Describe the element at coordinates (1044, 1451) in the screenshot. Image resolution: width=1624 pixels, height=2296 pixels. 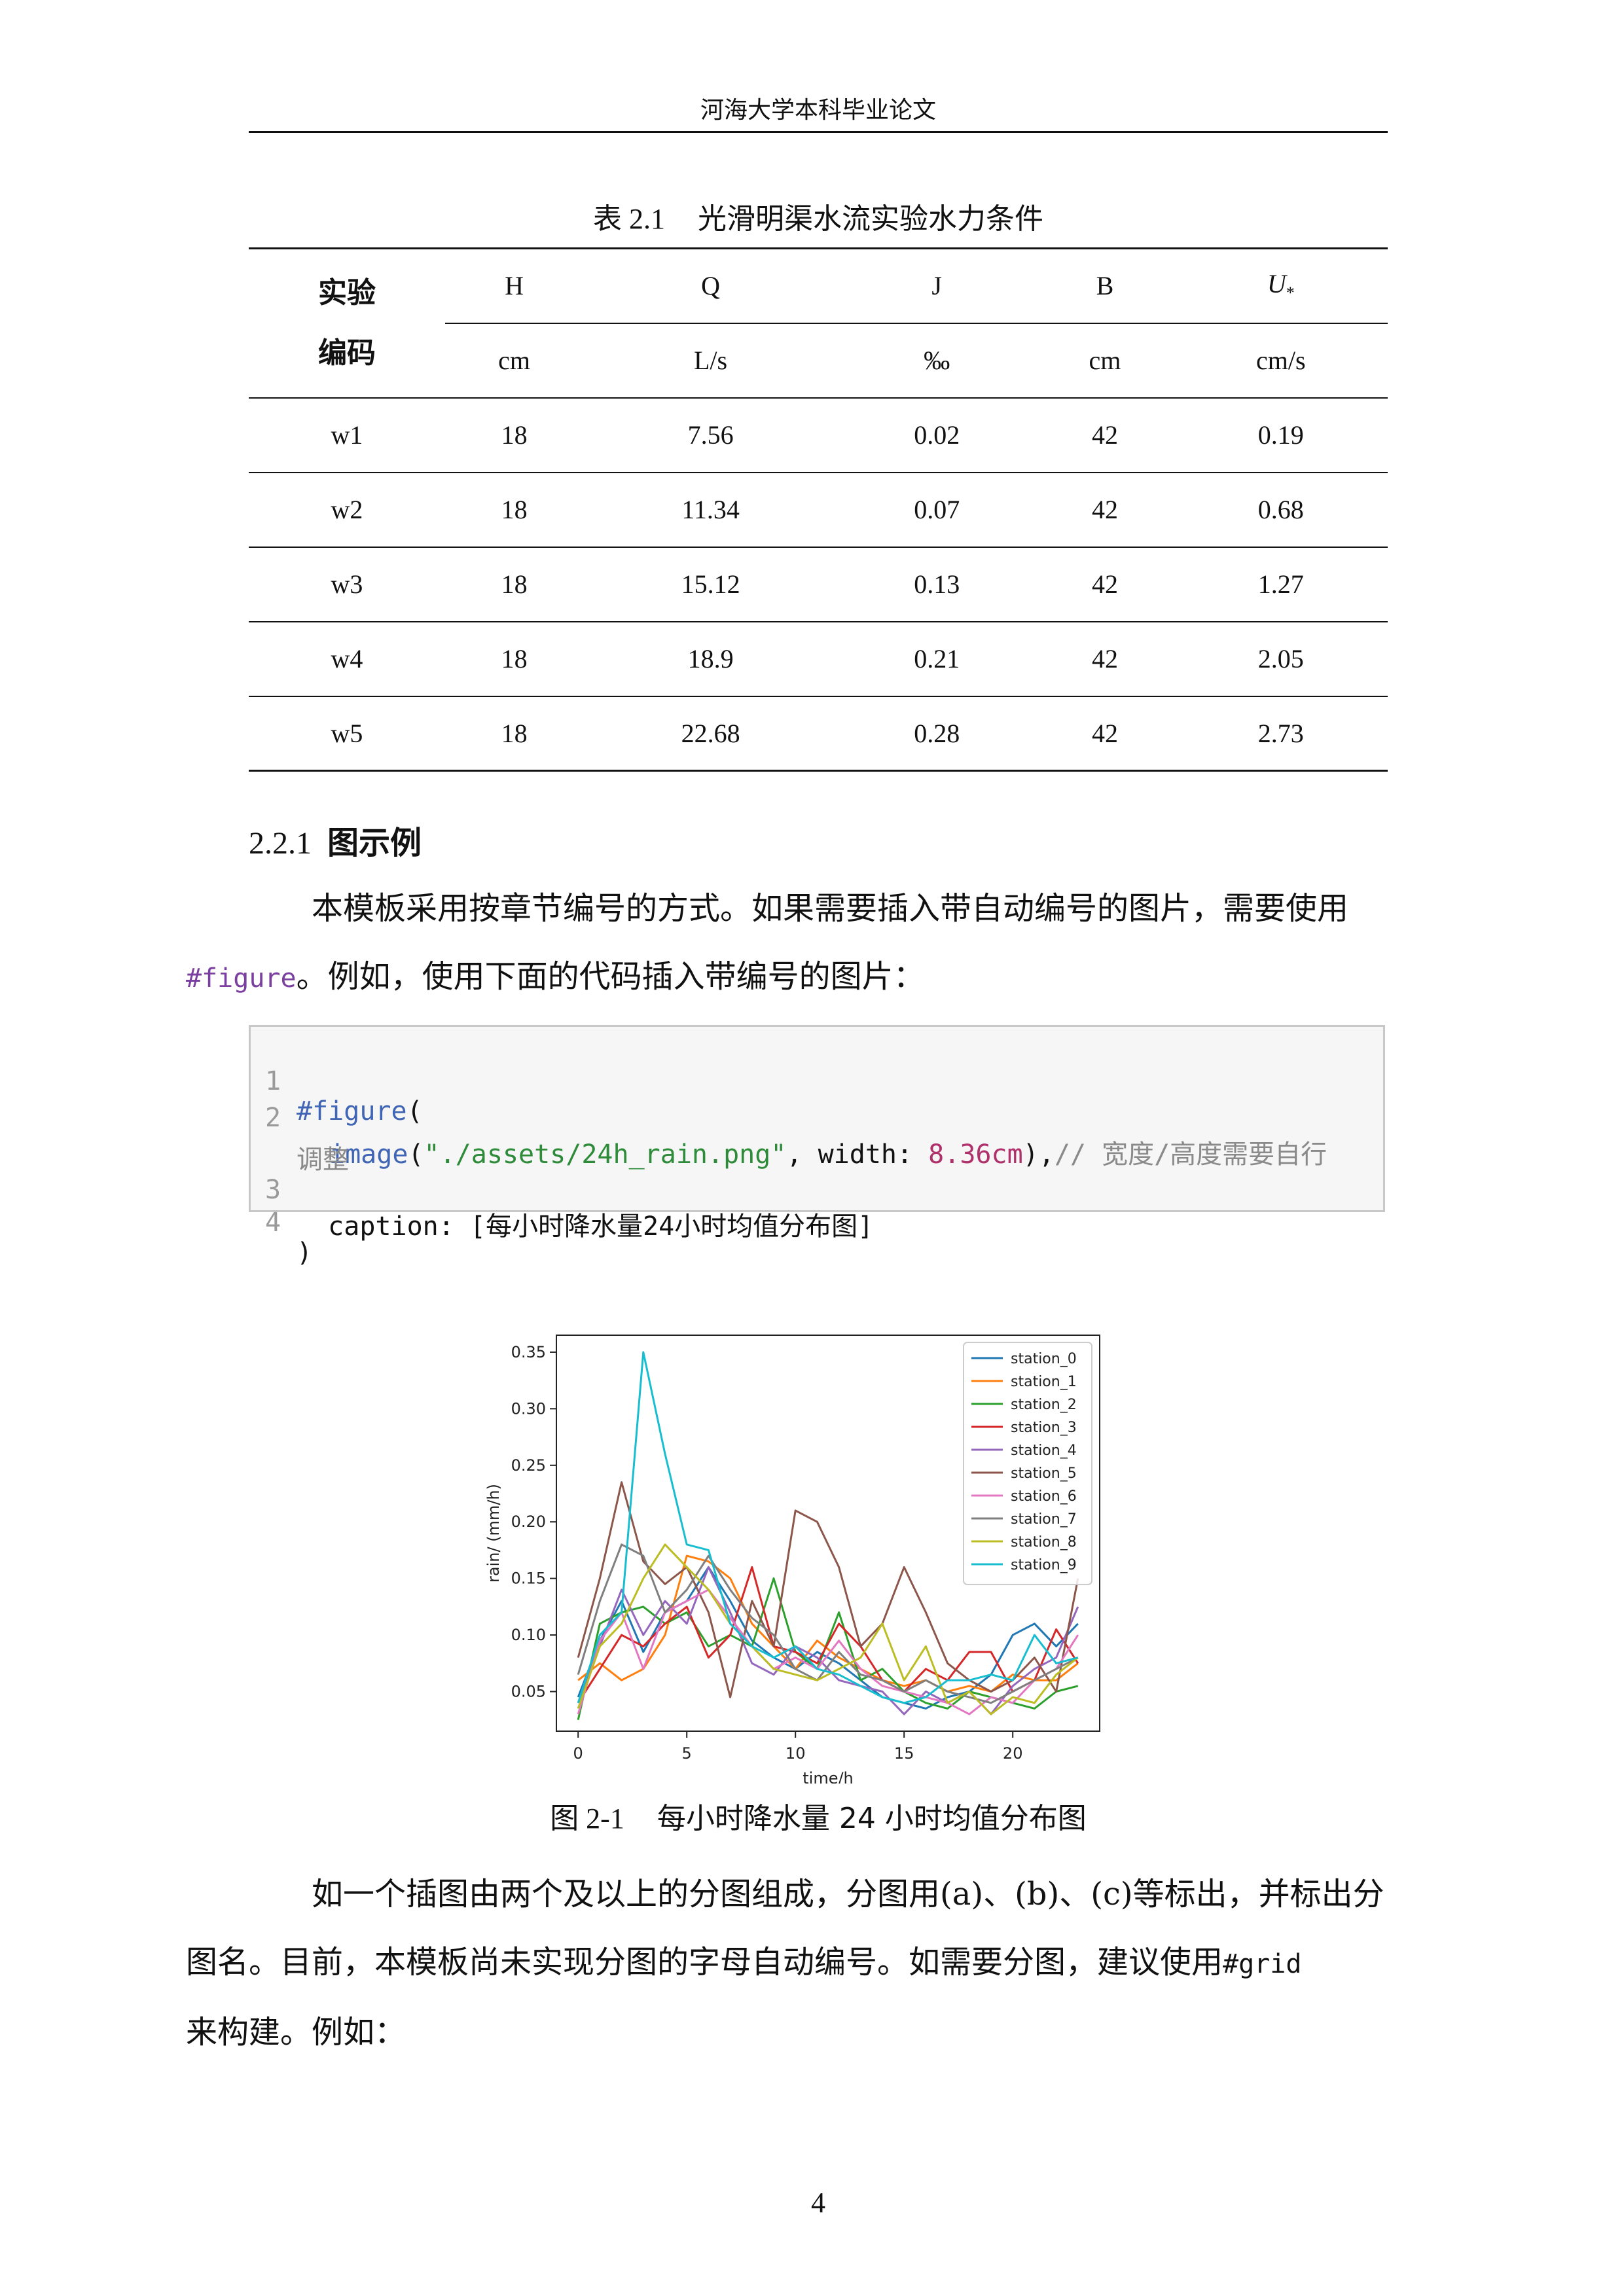
I see `legend-entry: station_4` at that location.